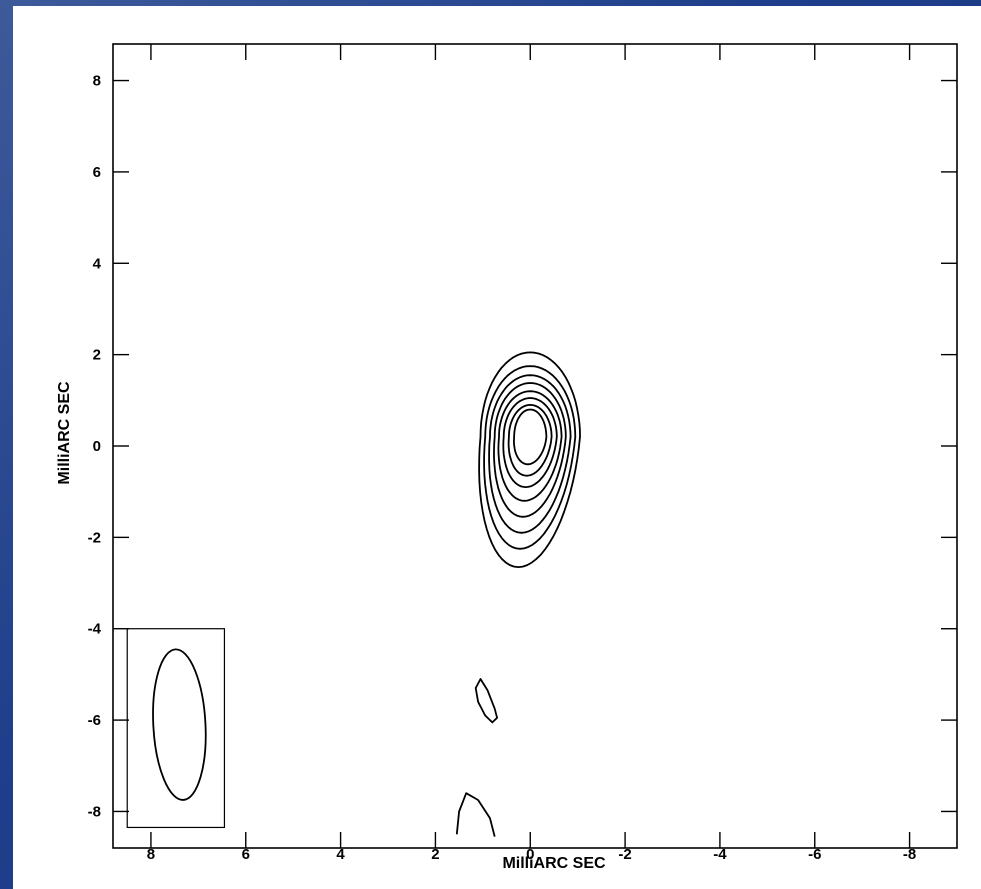 This screenshot has width=981, height=889. What do you see at coordinates (95, 629) in the screenshot?
I see `y-tick-label-6: -4` at bounding box center [95, 629].